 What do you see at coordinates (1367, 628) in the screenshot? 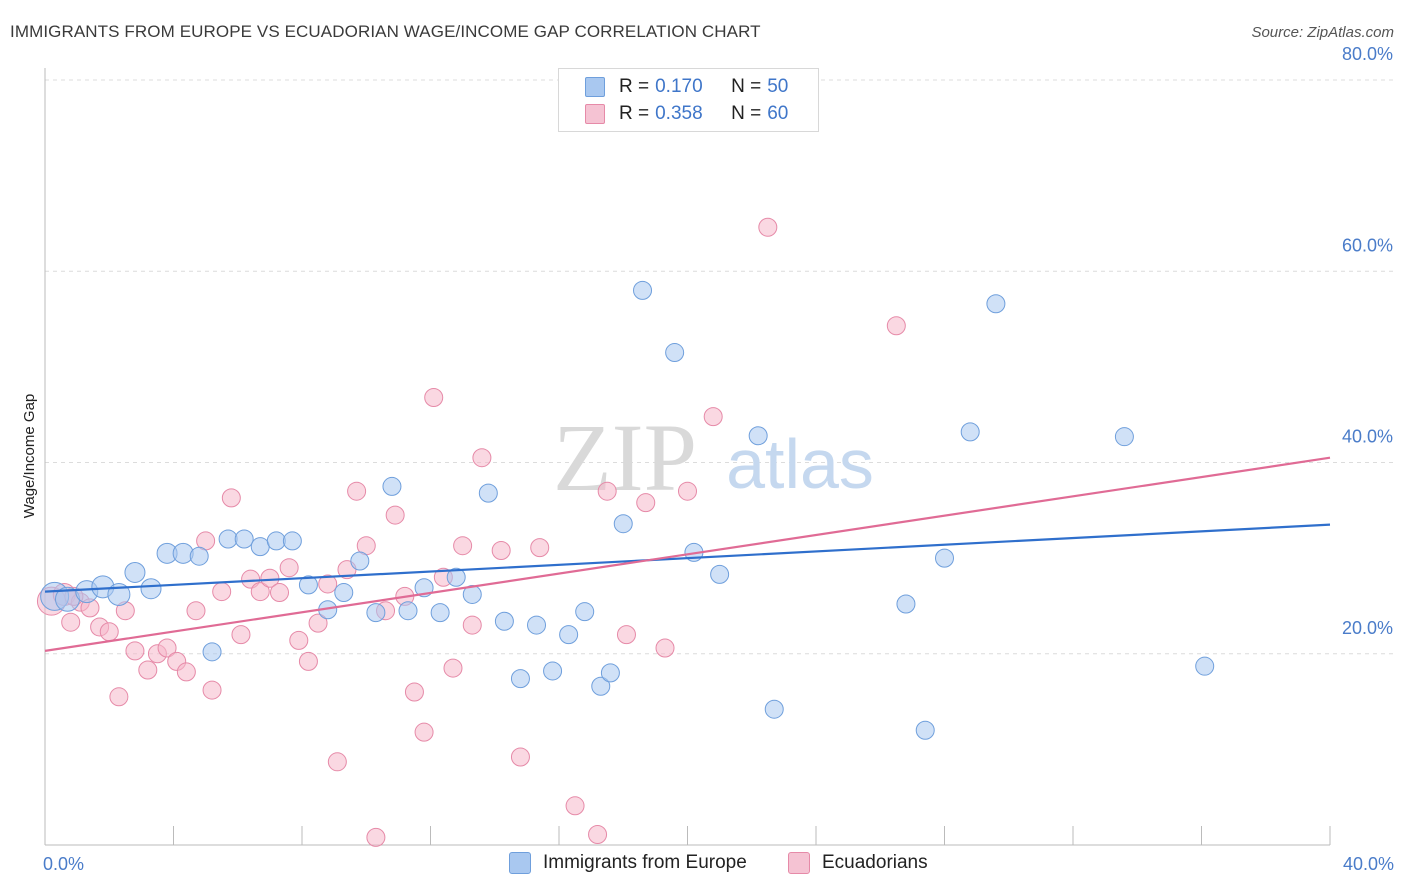
I see `y-tick-label: 20.0%` at bounding box center [1367, 628].